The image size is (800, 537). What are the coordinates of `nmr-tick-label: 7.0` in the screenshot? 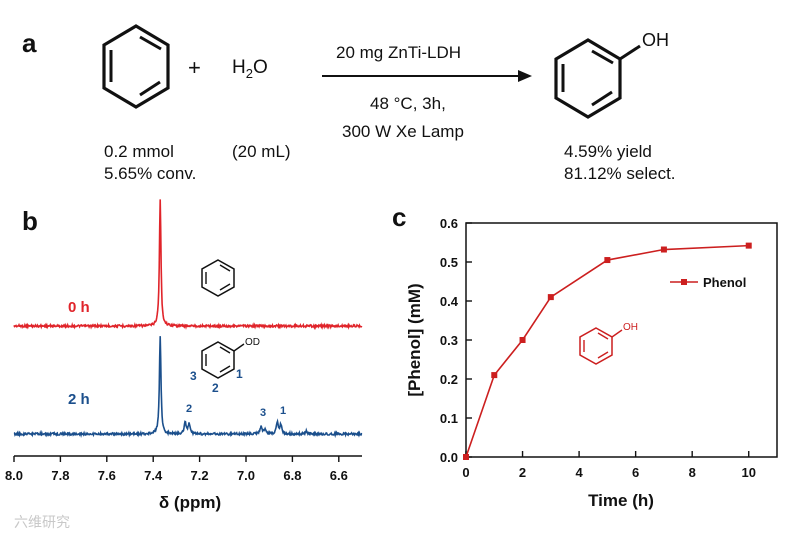 It's located at (246, 475).